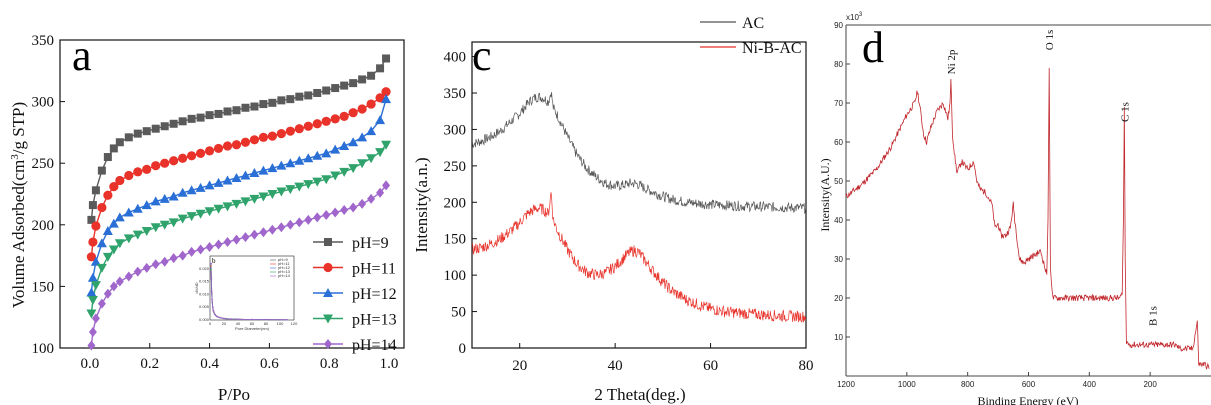 Image resolution: width=1211 pixels, height=405 pixels. What do you see at coordinates (374, 294) in the screenshot?
I see `panel-a-legend-label: pH=12` at bounding box center [374, 294].